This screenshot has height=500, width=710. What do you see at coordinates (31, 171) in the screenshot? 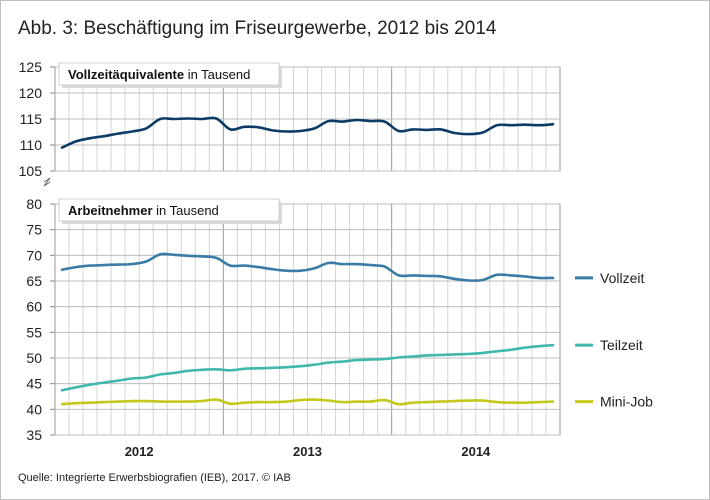
I see `y-tick-label: 105` at bounding box center [31, 171].